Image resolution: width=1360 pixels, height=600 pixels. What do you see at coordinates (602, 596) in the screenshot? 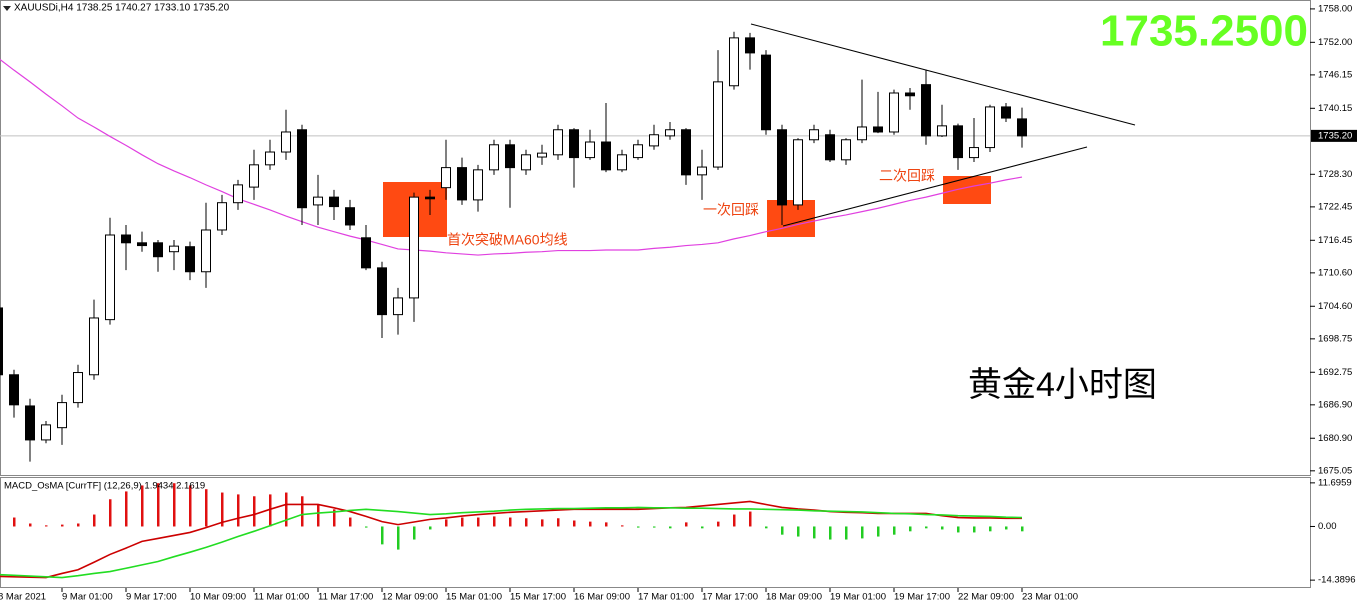
I see `x-tick-label: 16 Mar 09:00` at bounding box center [602, 596].